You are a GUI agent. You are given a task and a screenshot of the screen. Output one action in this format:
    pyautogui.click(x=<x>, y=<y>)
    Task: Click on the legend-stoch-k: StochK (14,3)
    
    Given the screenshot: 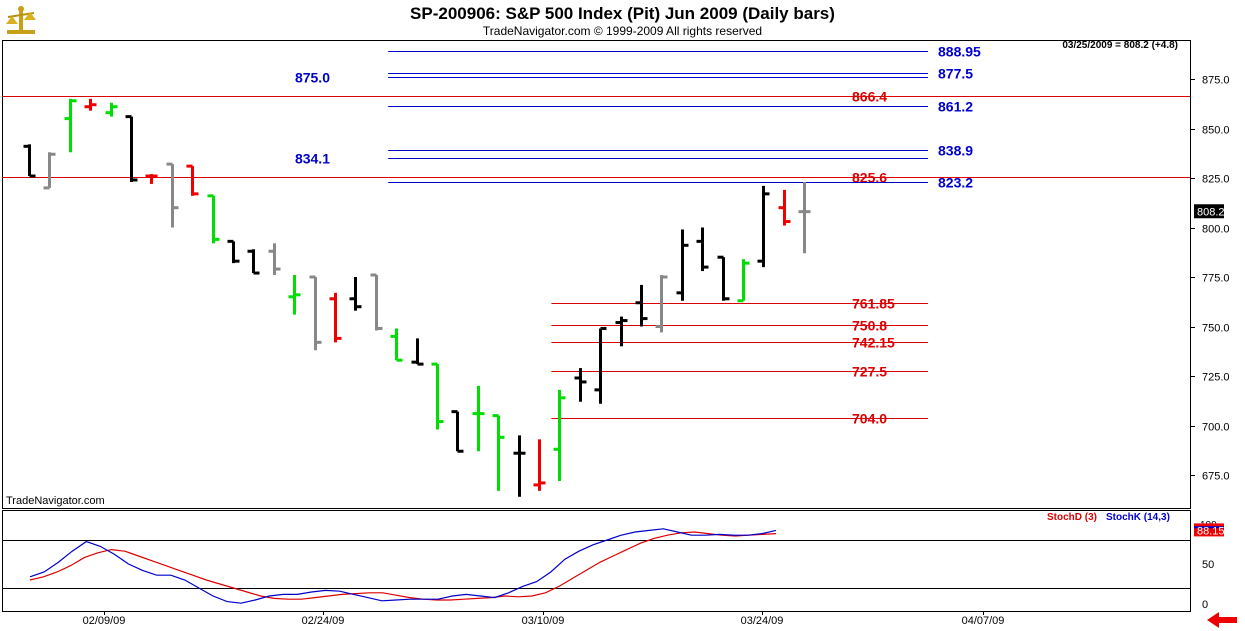 What is the action you would take?
    pyautogui.click(x=1138, y=517)
    